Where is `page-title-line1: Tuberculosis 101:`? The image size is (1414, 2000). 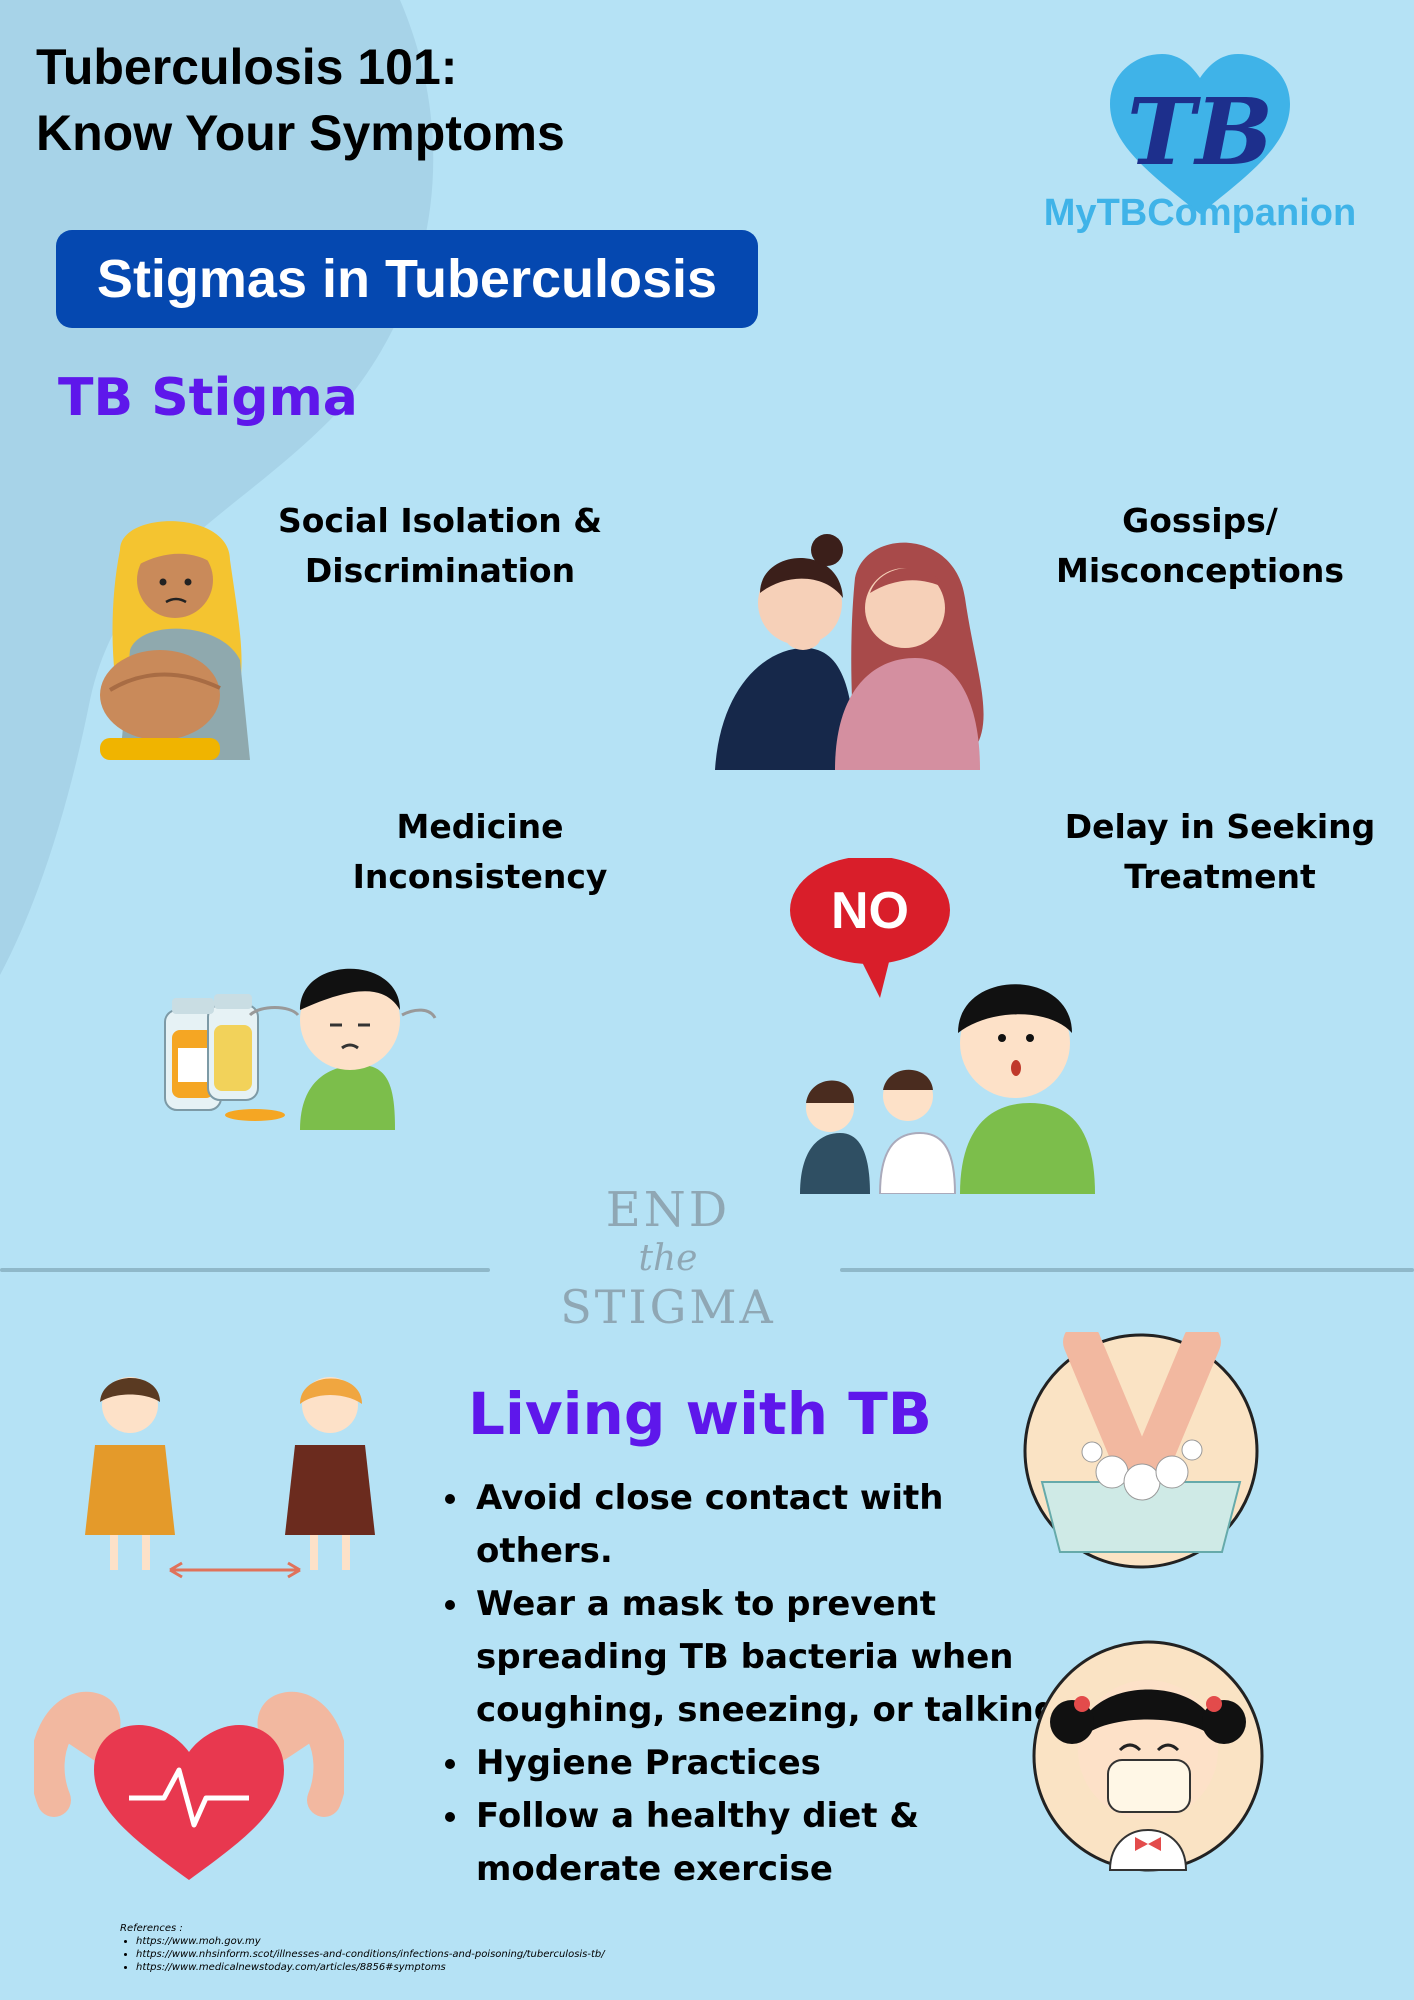 page-title-line1: Tuberculosis 101: is located at coordinates (247, 67).